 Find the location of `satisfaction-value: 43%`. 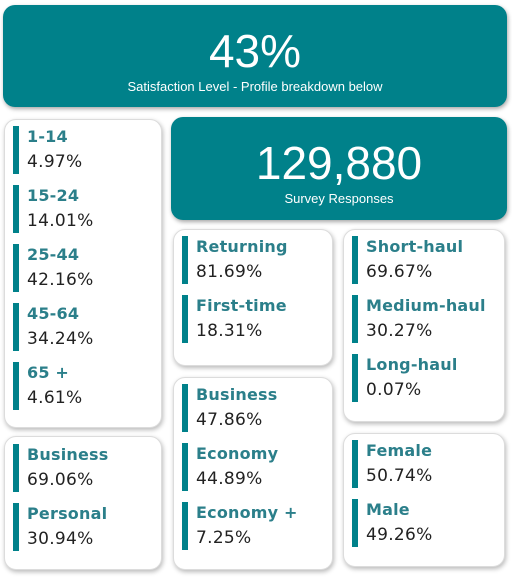

satisfaction-value: 43% is located at coordinates (255, 51).